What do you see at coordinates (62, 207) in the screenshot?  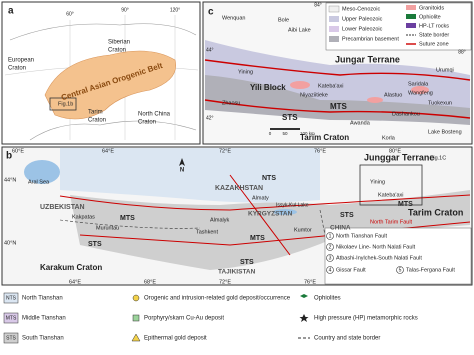 I see `label: UZBEKISTAN` at bounding box center [62, 207].